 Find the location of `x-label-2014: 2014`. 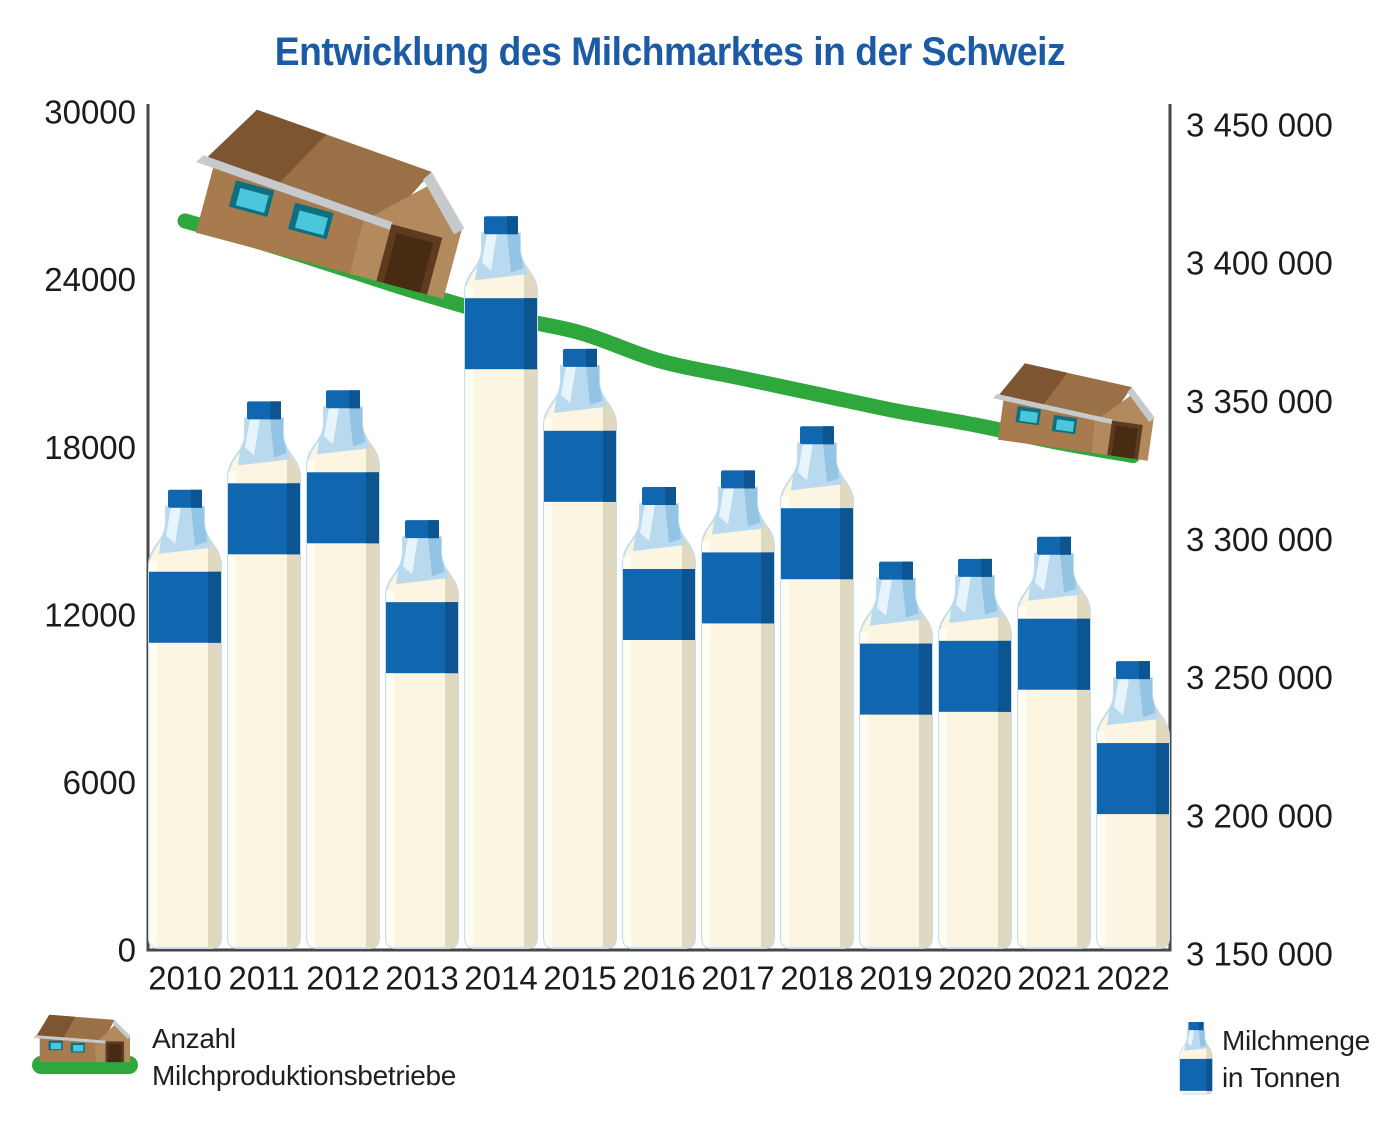

x-label-2014: 2014 is located at coordinates (500, 978).